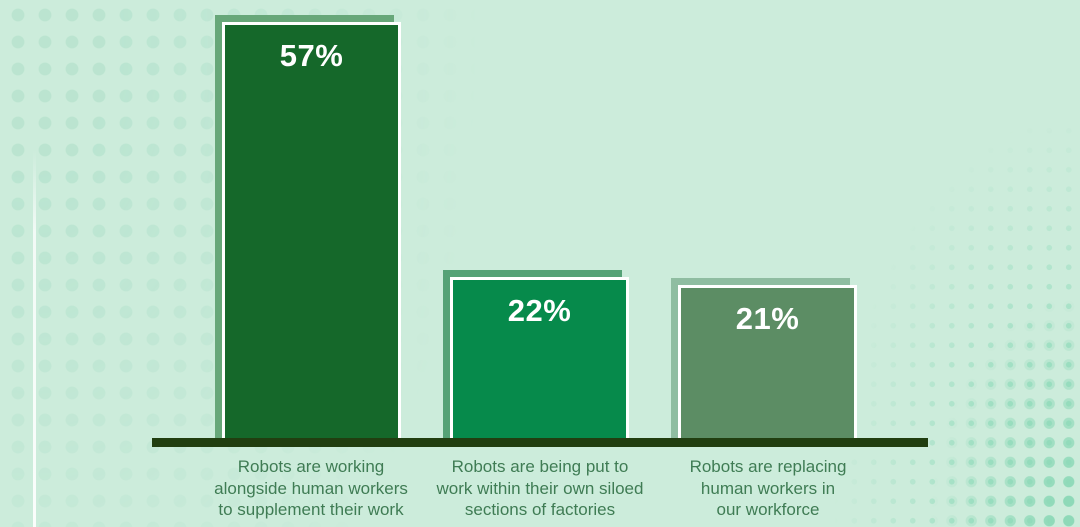 The image size is (1080, 527). I want to click on bar-group-siloed-sections: 22%, so click(536, 354).